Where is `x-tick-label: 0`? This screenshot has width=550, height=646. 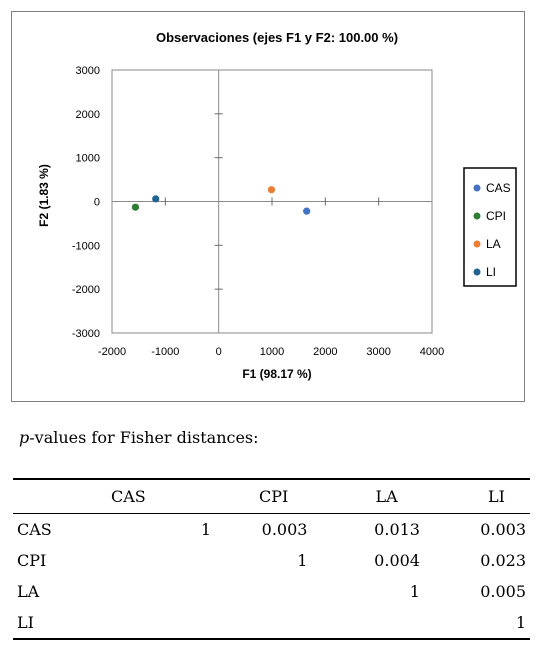 x-tick-label: 0 is located at coordinates (219, 352).